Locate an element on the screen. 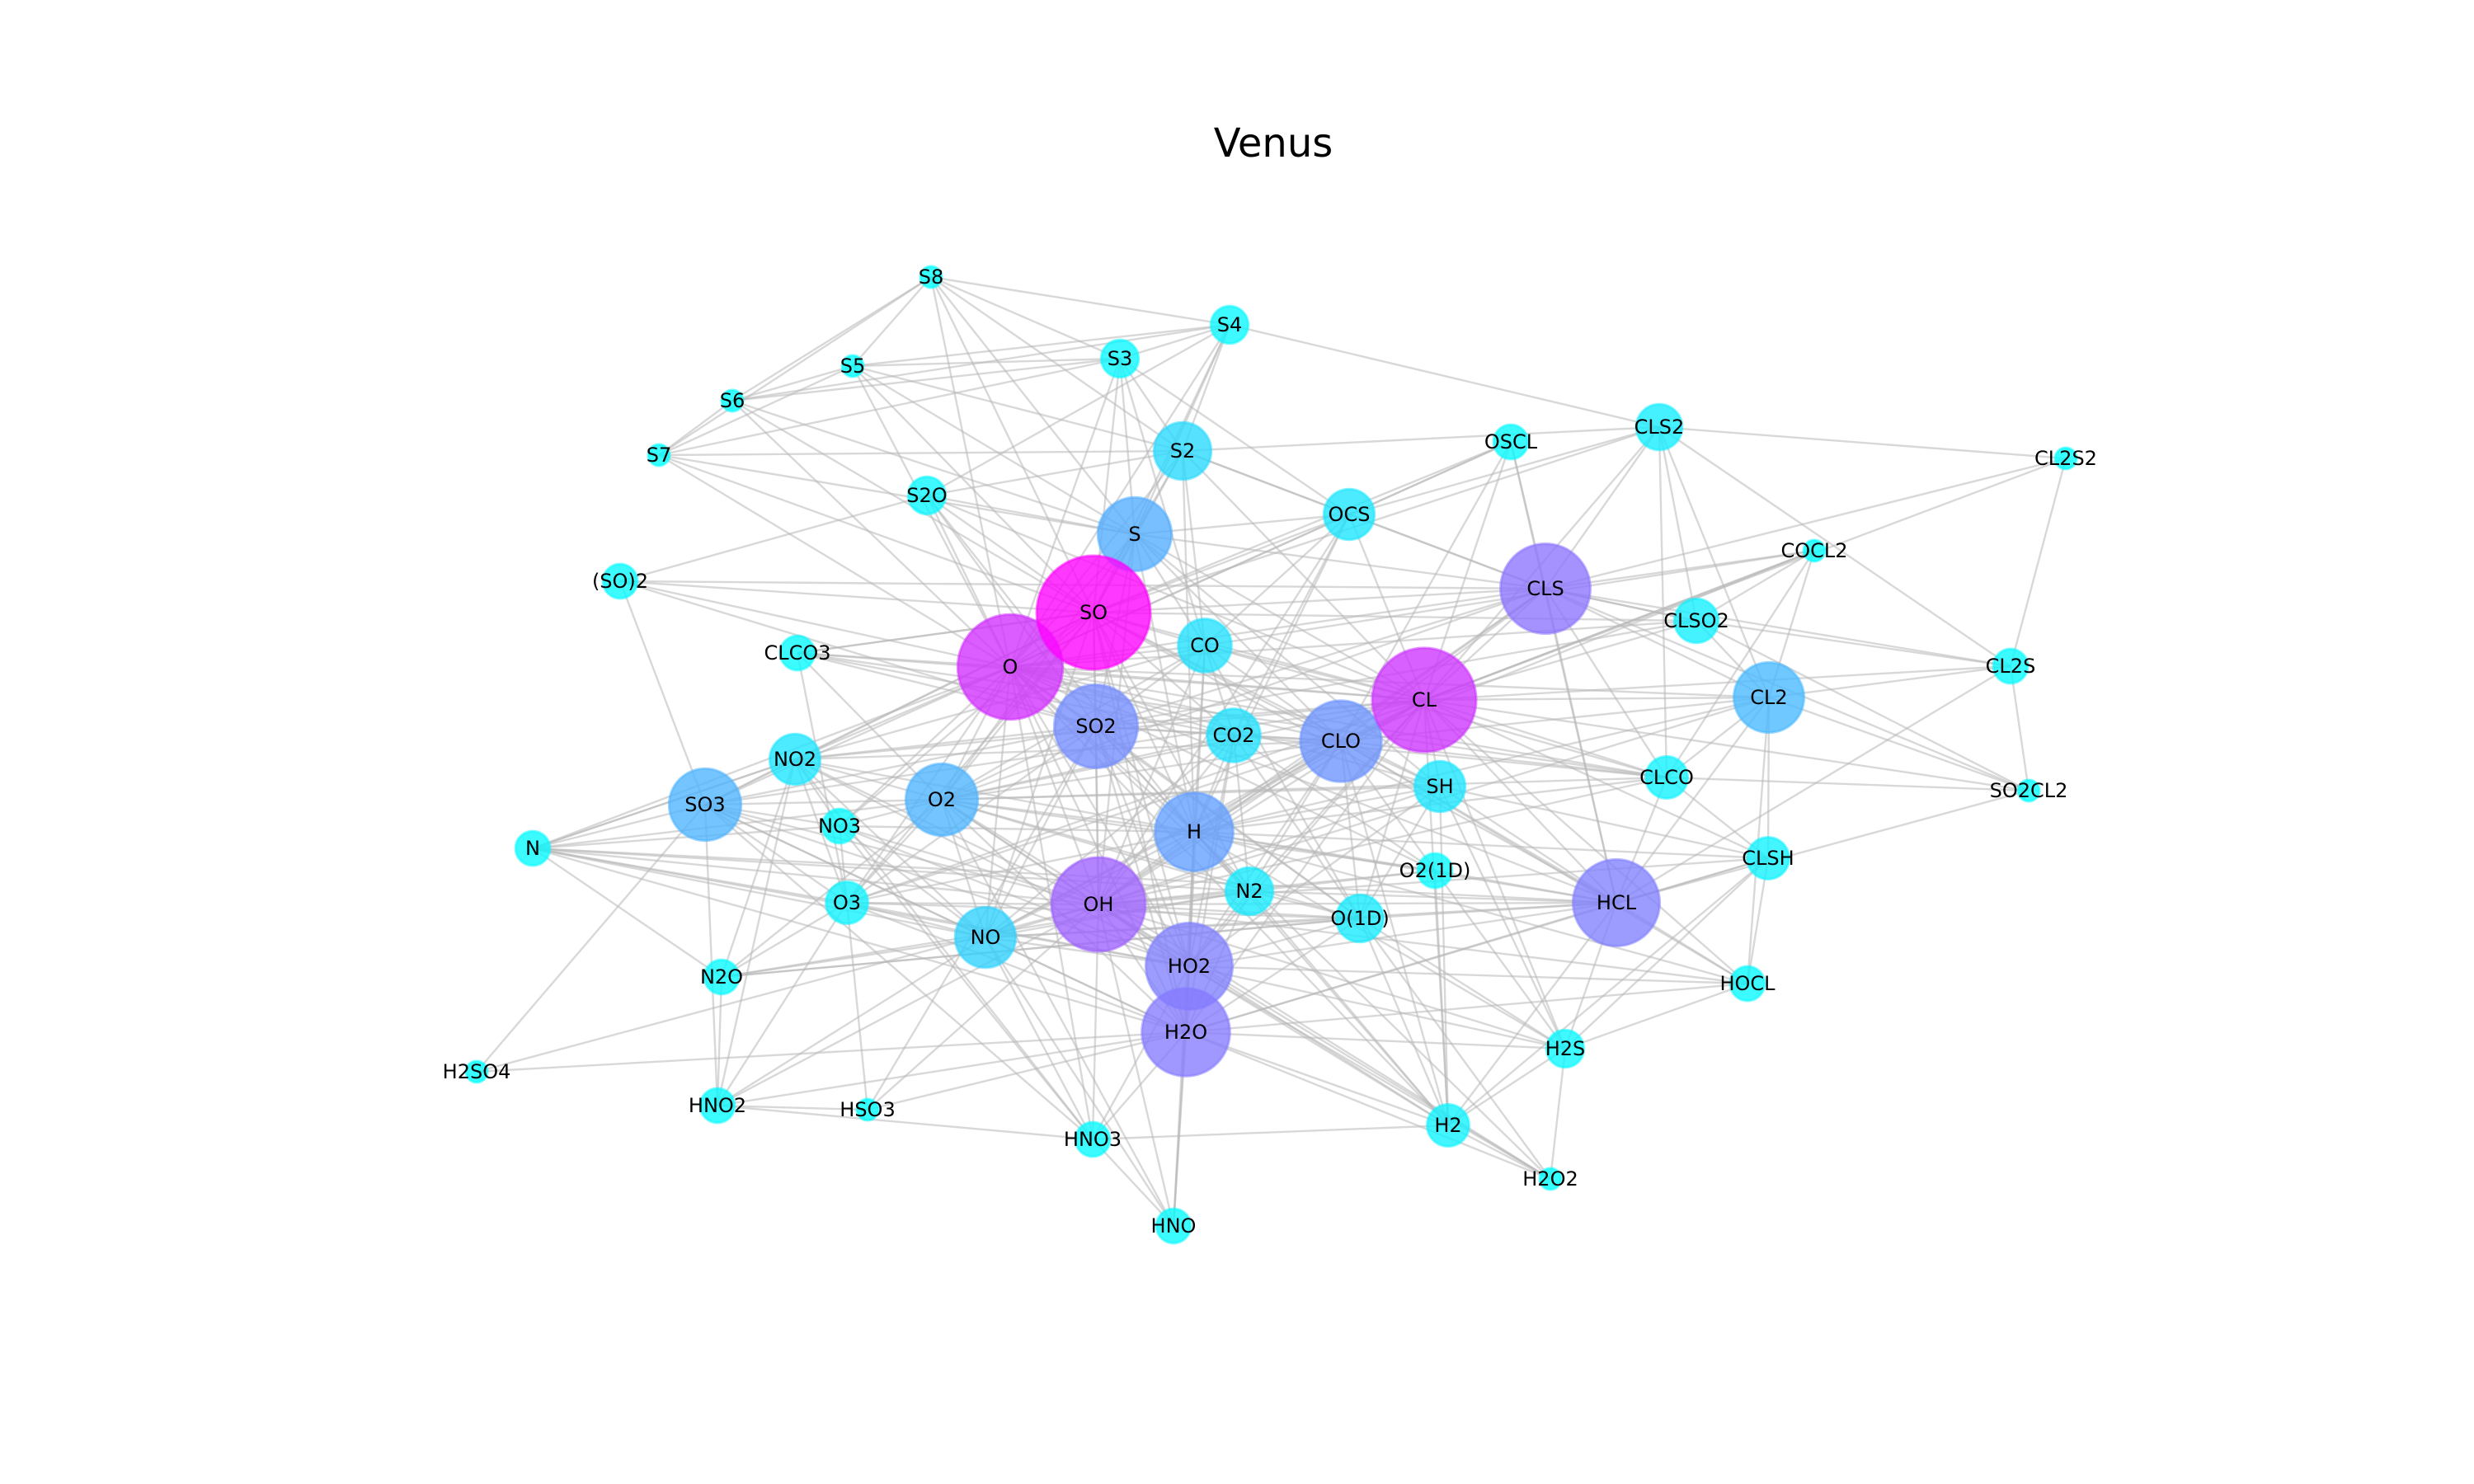 The image size is (2474, 1484). node-label: HNO is located at coordinates (1174, 1225).